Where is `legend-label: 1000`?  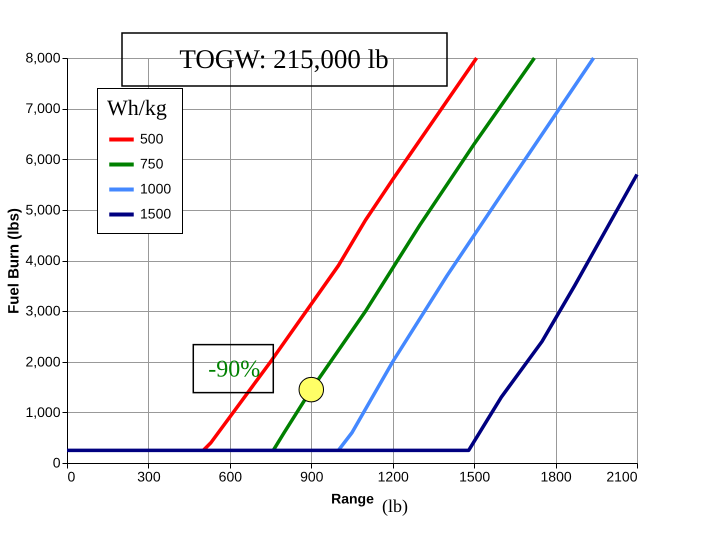
legend-label: 1000 is located at coordinates (156, 188).